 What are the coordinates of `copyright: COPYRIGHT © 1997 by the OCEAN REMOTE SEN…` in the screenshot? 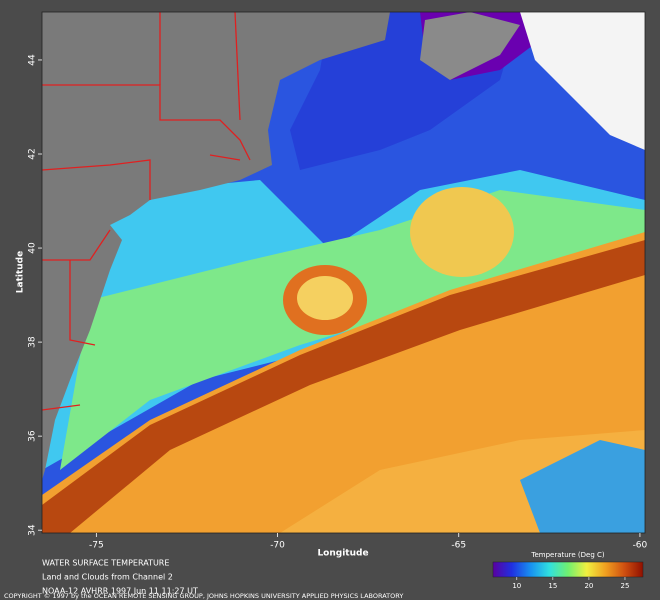 It's located at (203, 596).